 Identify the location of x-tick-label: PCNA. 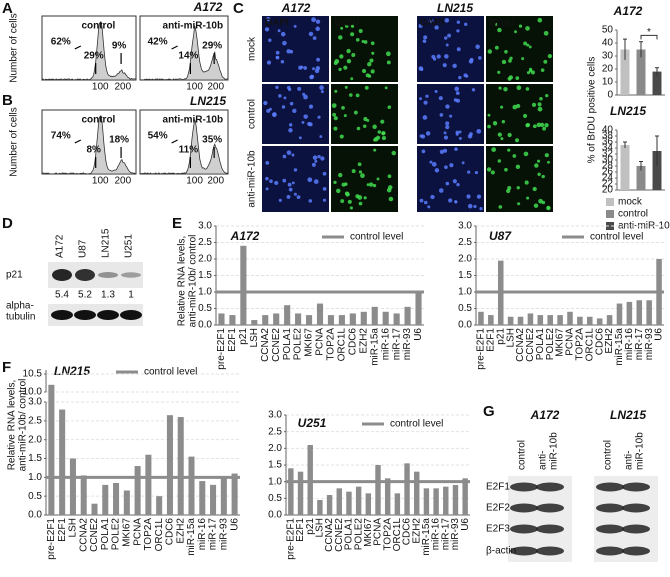
(378, 532).